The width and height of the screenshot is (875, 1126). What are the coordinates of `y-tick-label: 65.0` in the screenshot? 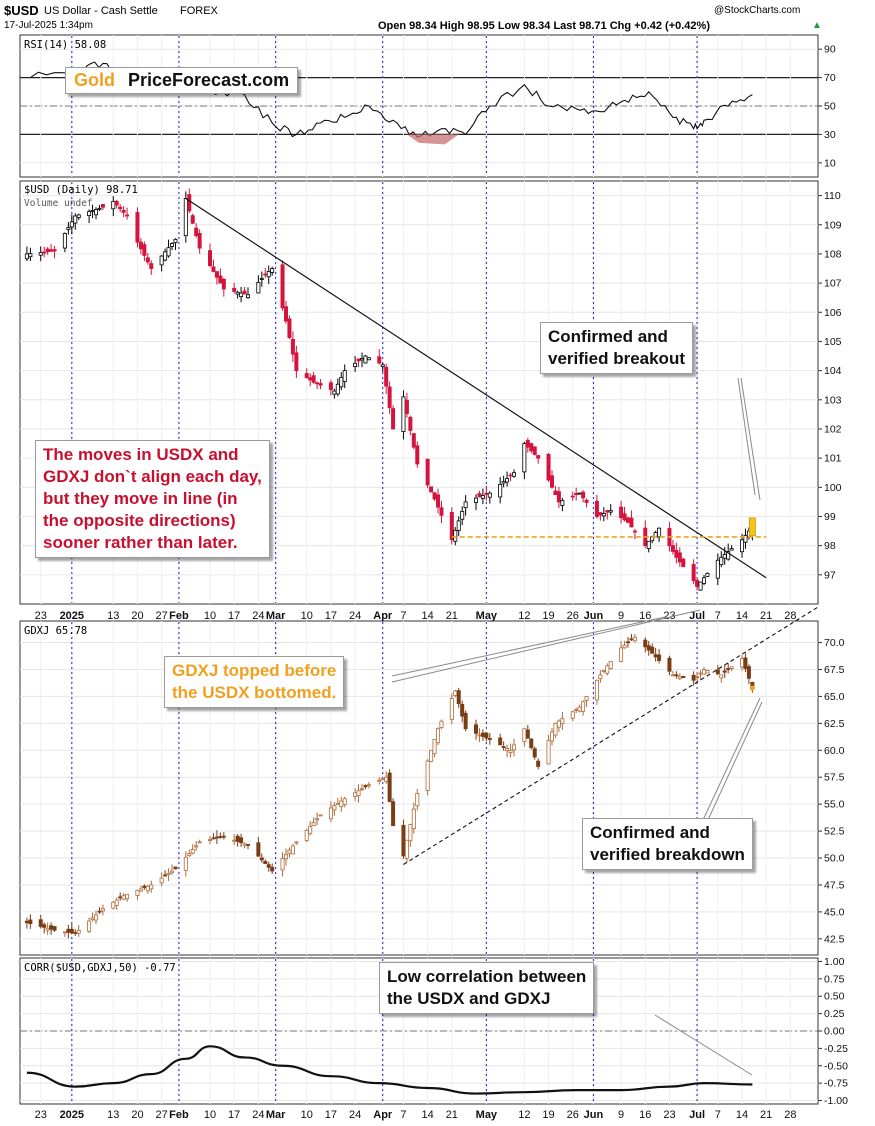 It's located at (834, 697).